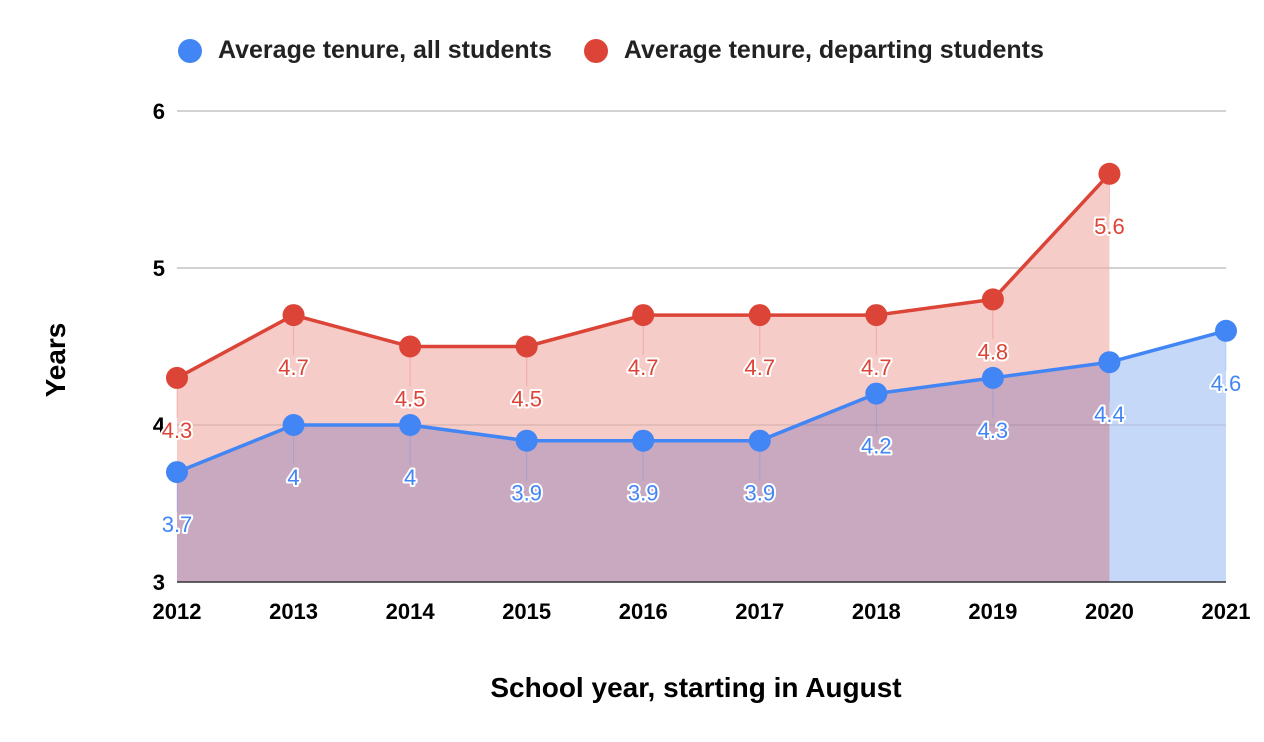 The height and width of the screenshot is (742, 1264). Describe the element at coordinates (993, 430) in the screenshot. I see `data-label-all-students: 4.3` at that location.